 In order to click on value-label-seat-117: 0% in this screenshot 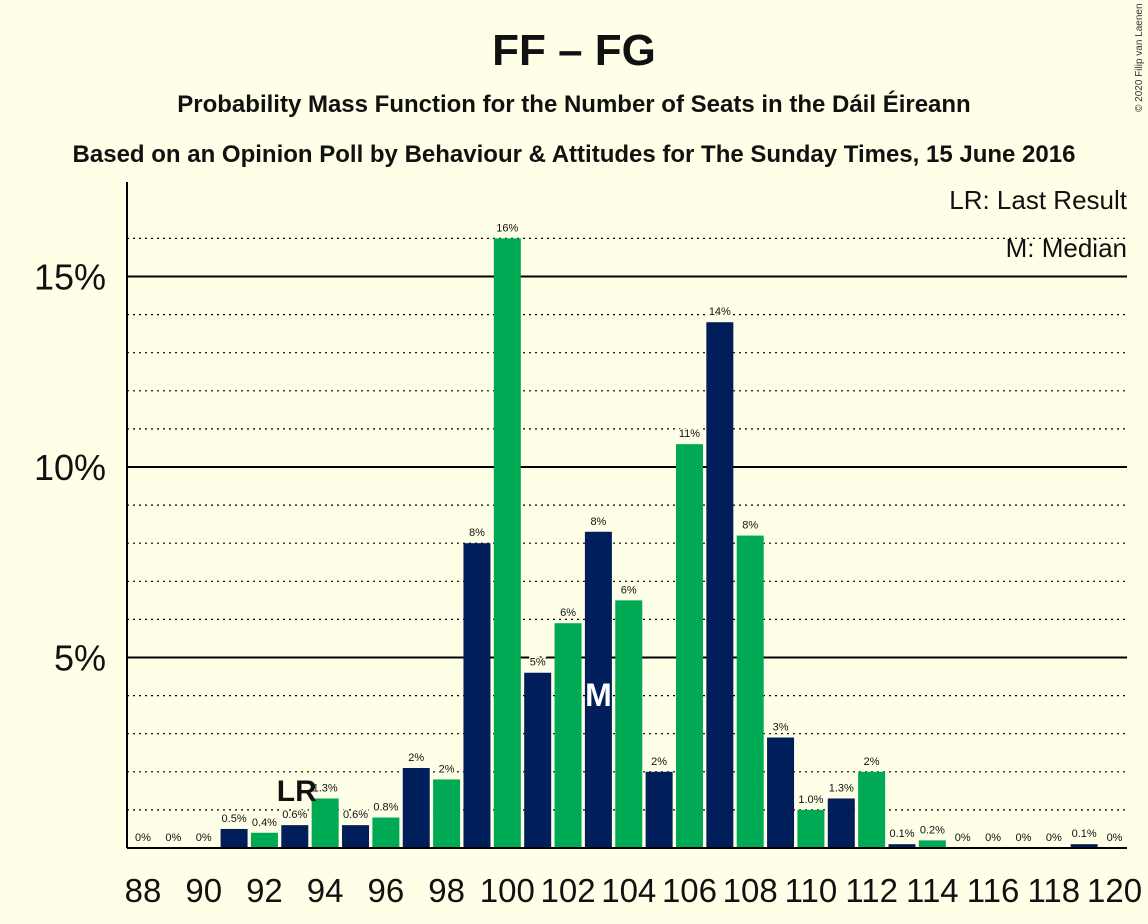, I will do `click(1023, 838)`.